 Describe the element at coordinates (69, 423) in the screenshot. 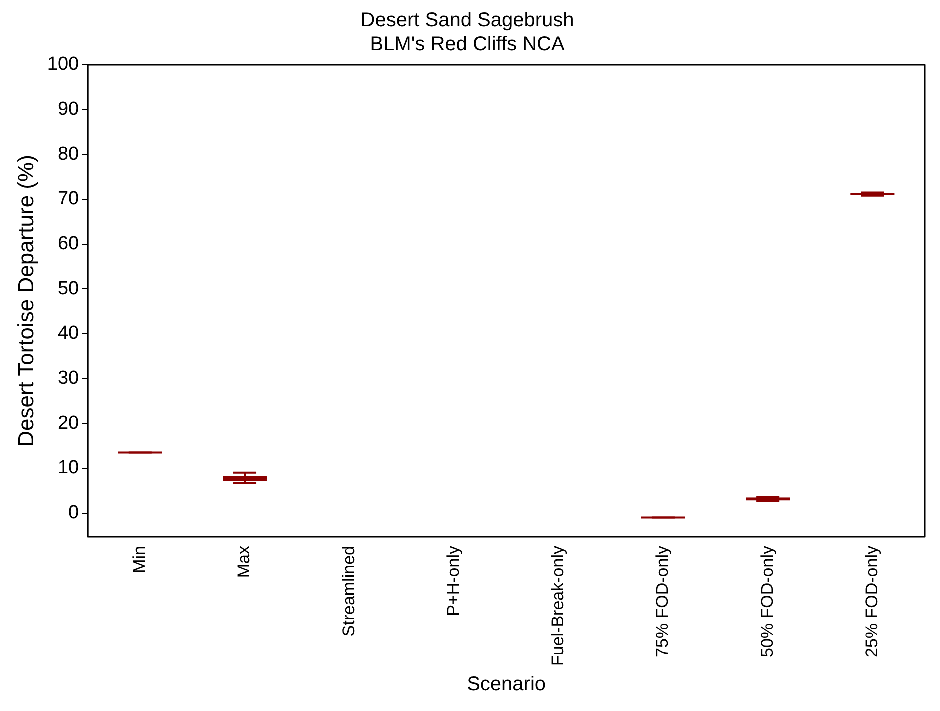

I see `y-tick-label: 20` at that location.